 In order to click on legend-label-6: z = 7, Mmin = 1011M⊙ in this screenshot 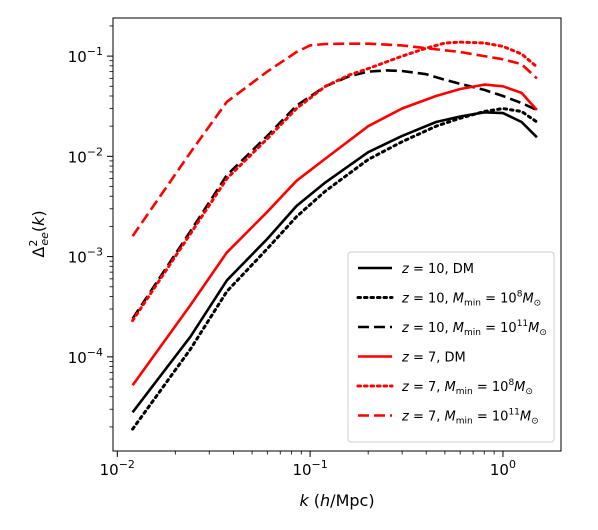, I will do `click(470, 417)`.